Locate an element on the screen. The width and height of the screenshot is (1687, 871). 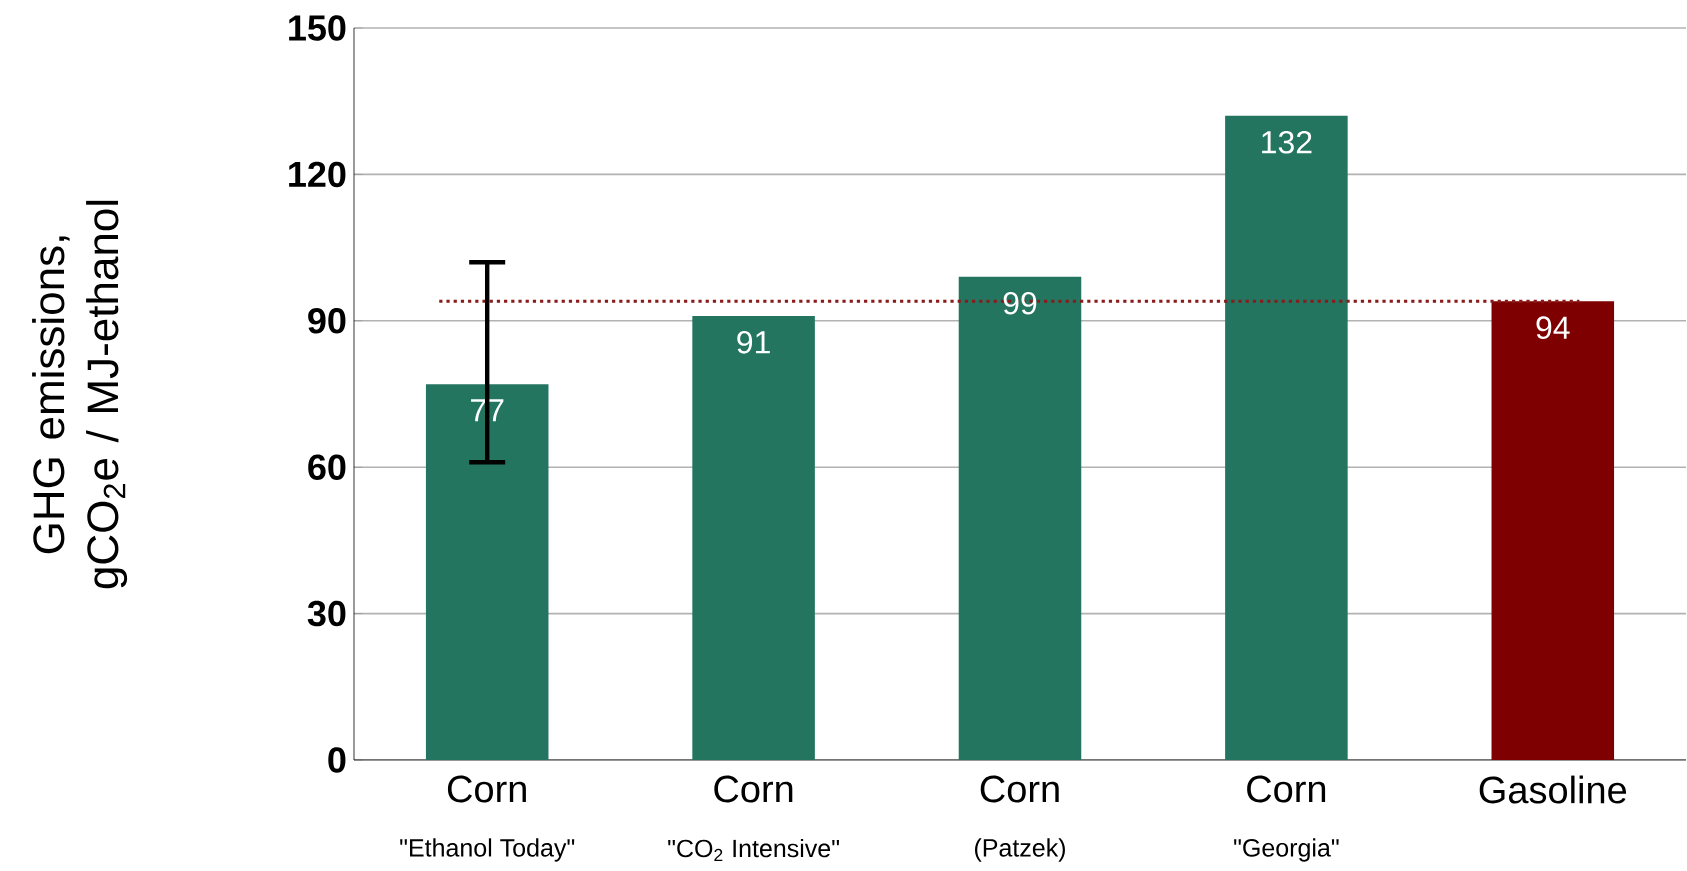
y-tick-label: 90 is located at coordinates (327, 321).